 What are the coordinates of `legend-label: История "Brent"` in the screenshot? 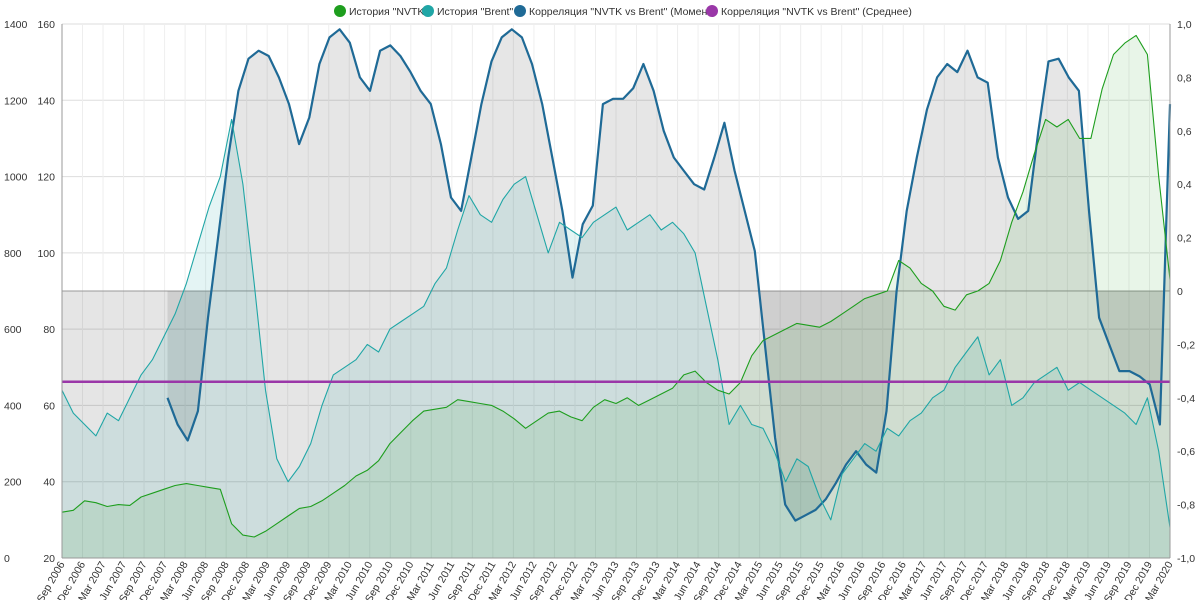 It's located at (475, 12).